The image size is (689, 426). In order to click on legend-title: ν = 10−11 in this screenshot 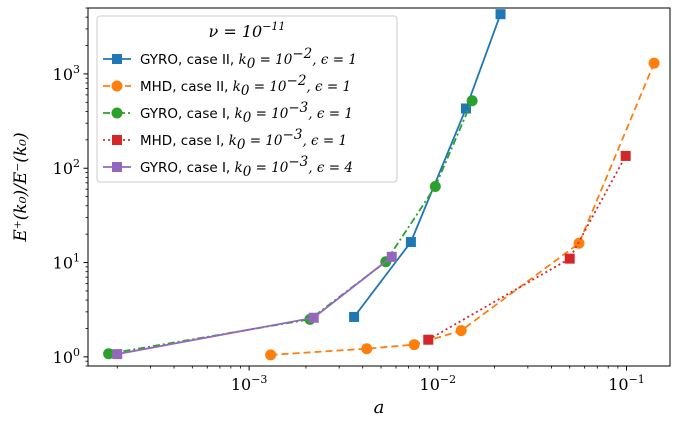, I will do `click(247, 30)`.